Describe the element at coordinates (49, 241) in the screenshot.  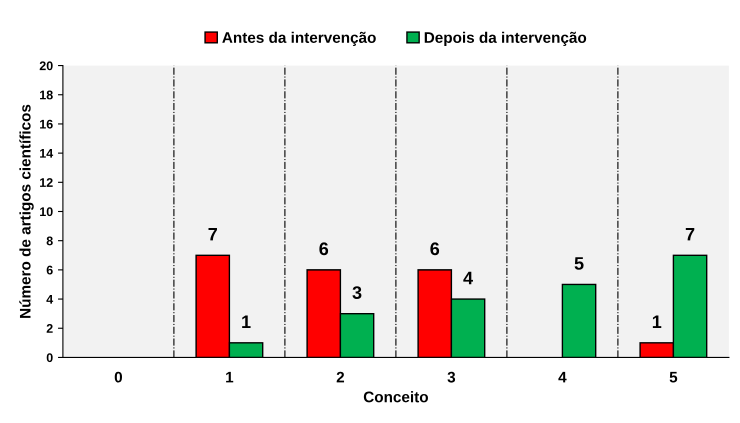
I see `y-tick-label: 8` at that location.